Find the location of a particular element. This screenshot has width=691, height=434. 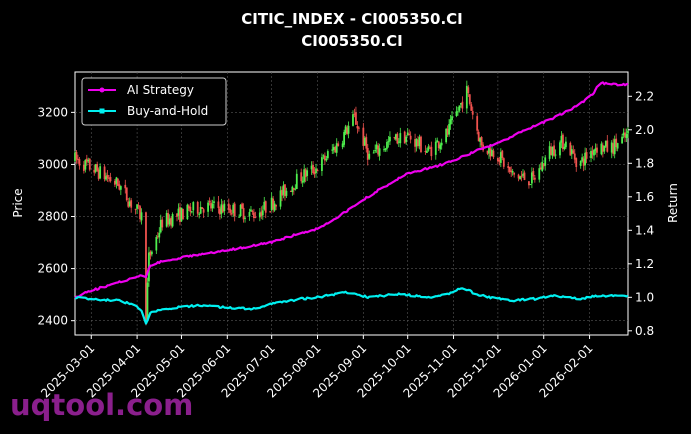

y-right-tick-label: 1.0 is located at coordinates (644, 297).